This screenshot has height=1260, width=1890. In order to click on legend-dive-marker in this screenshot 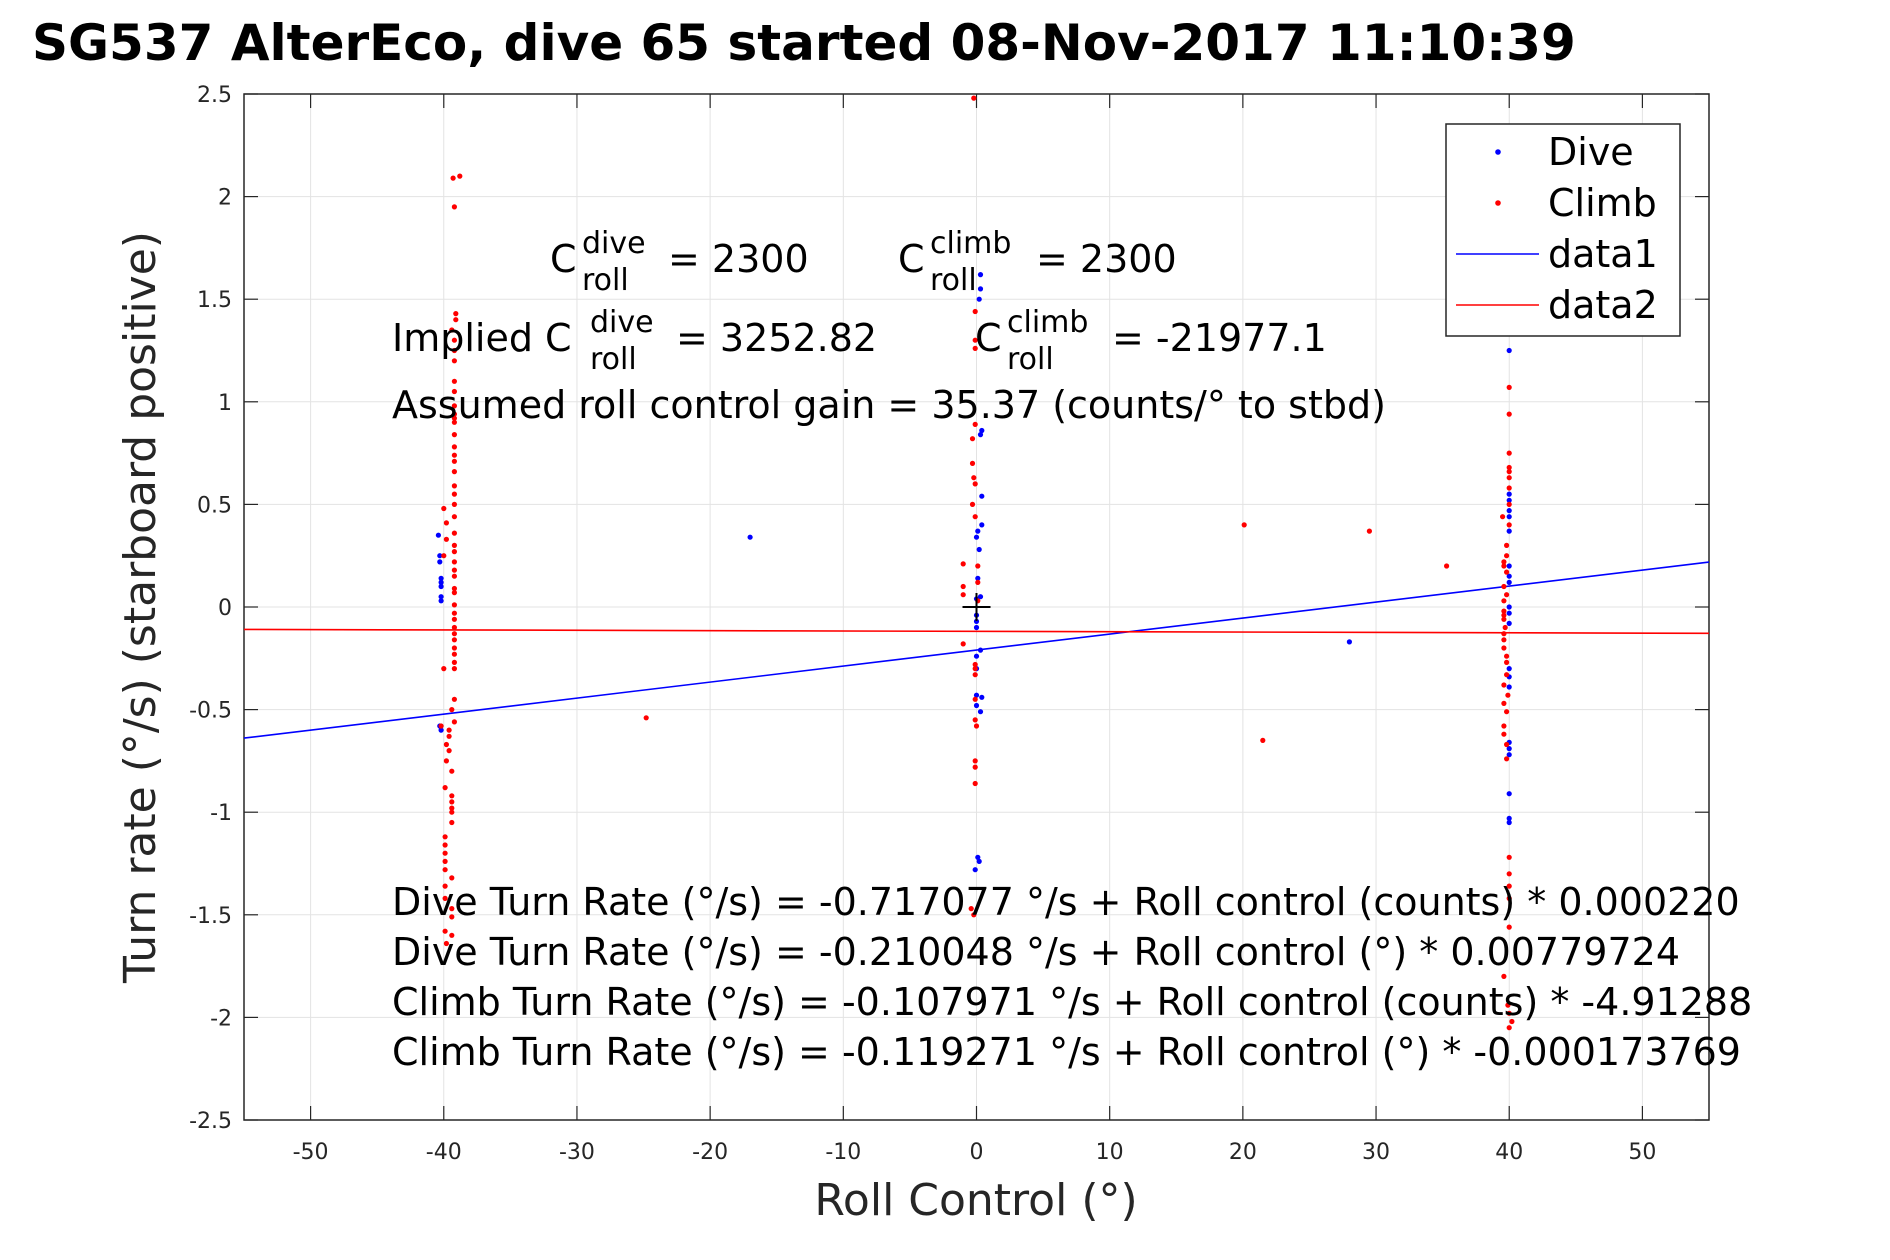, I will do `click(1498, 152)`.